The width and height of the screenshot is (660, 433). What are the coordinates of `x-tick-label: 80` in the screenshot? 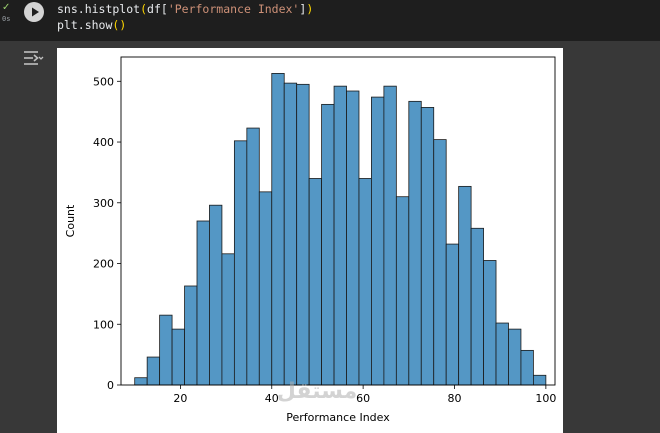 It's located at (454, 398).